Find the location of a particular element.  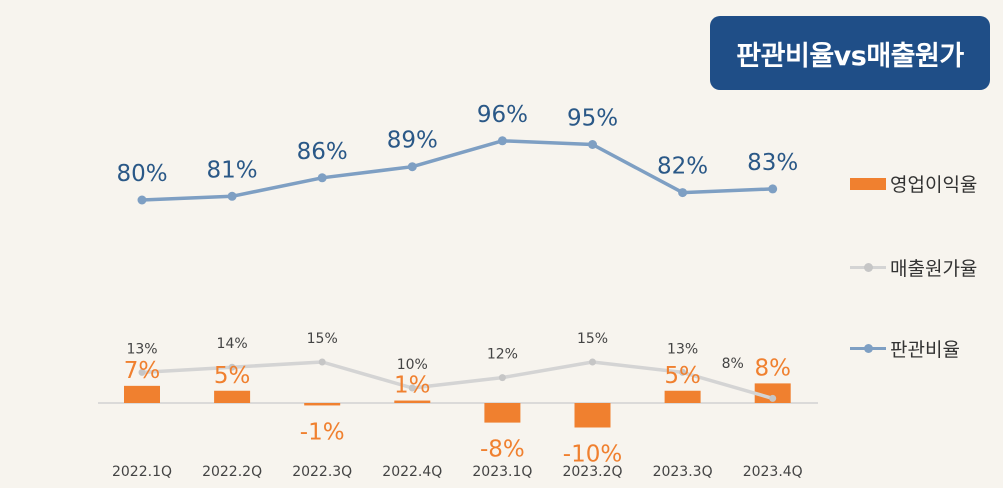

data-label-sga: 82% is located at coordinates (682, 167).